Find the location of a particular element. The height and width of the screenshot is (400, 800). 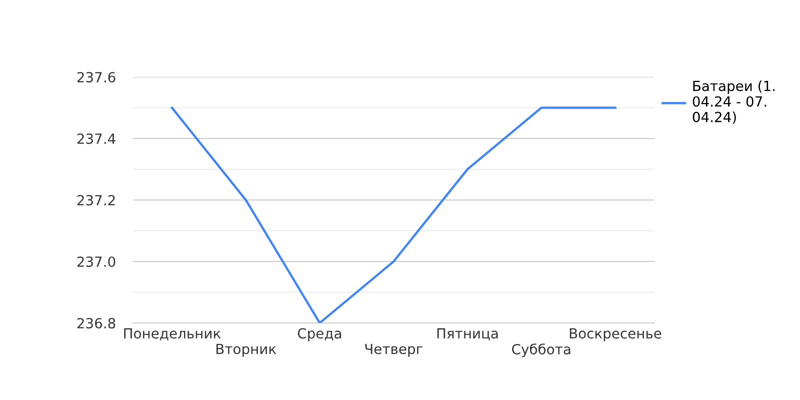

x-tick-label: Вторник is located at coordinates (246, 350).